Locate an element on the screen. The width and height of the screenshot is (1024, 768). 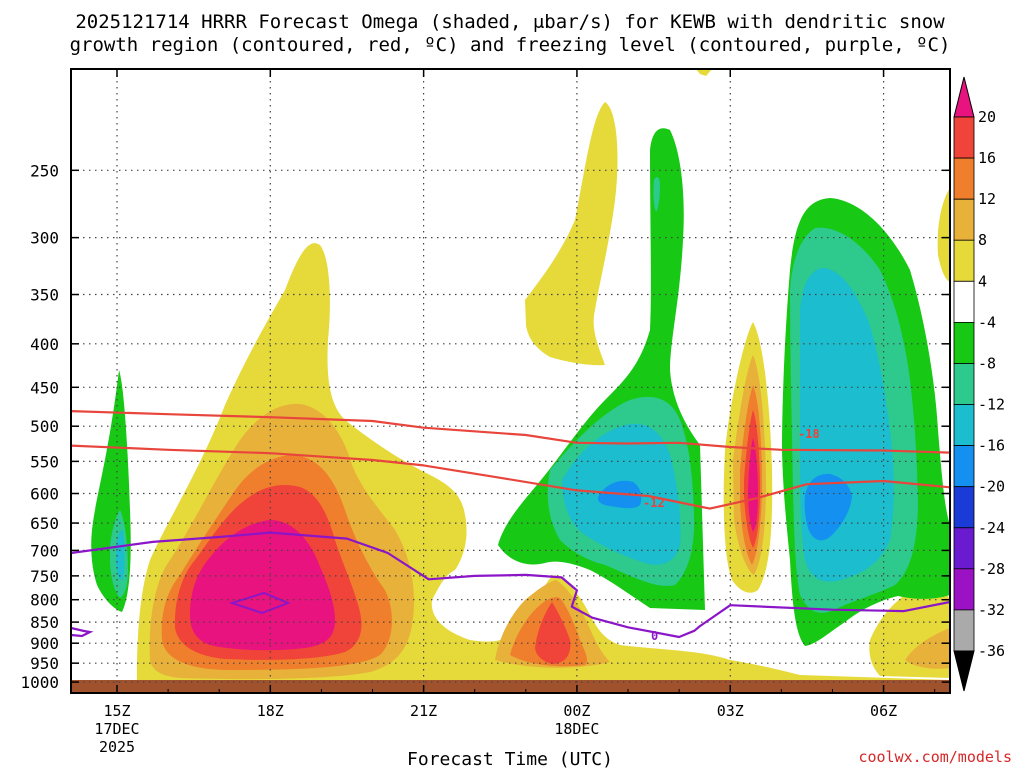
colorbar-label--36: -36 is located at coordinates (991, 651).